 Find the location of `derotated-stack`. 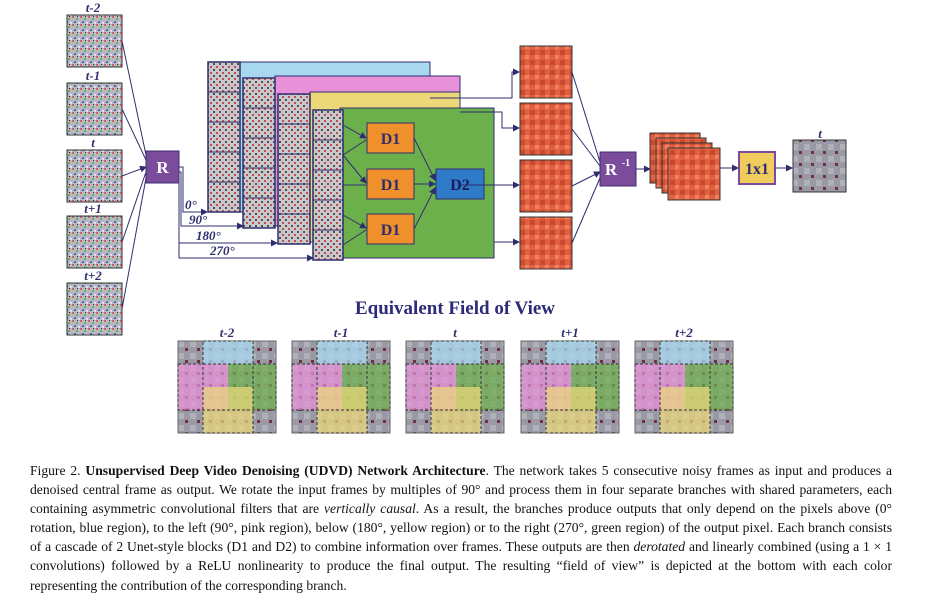

derotated-stack is located at coordinates (685, 166).